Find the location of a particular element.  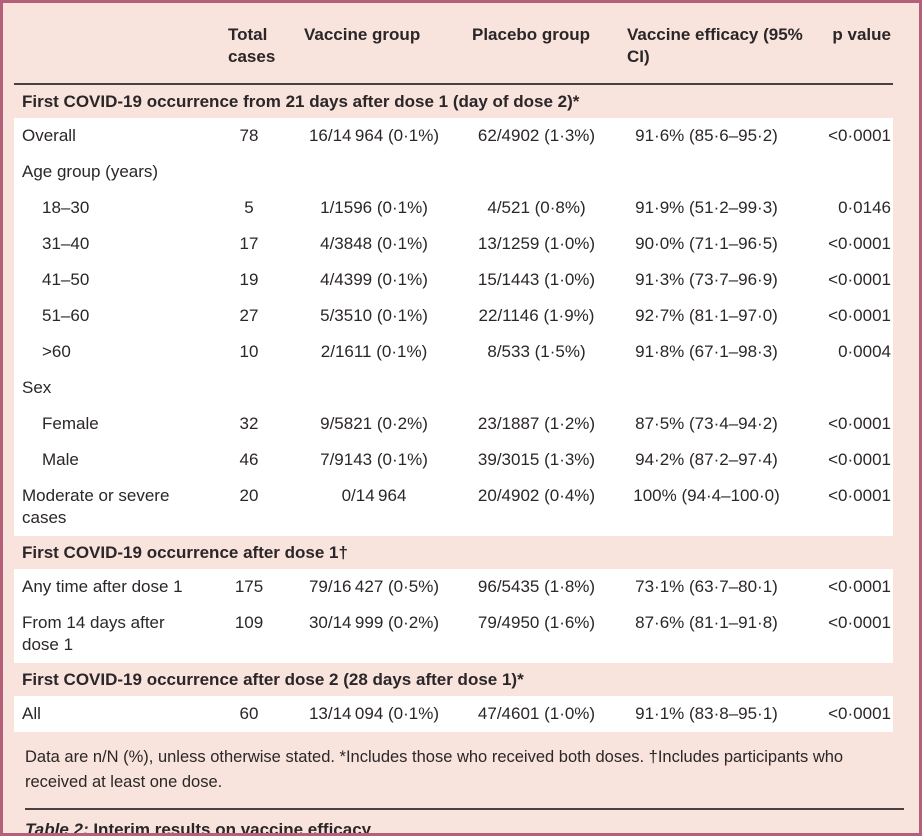

column-header-vaccine-efficacy: Vaccine efficacy (95% CI) is located at coordinates (706, 44).